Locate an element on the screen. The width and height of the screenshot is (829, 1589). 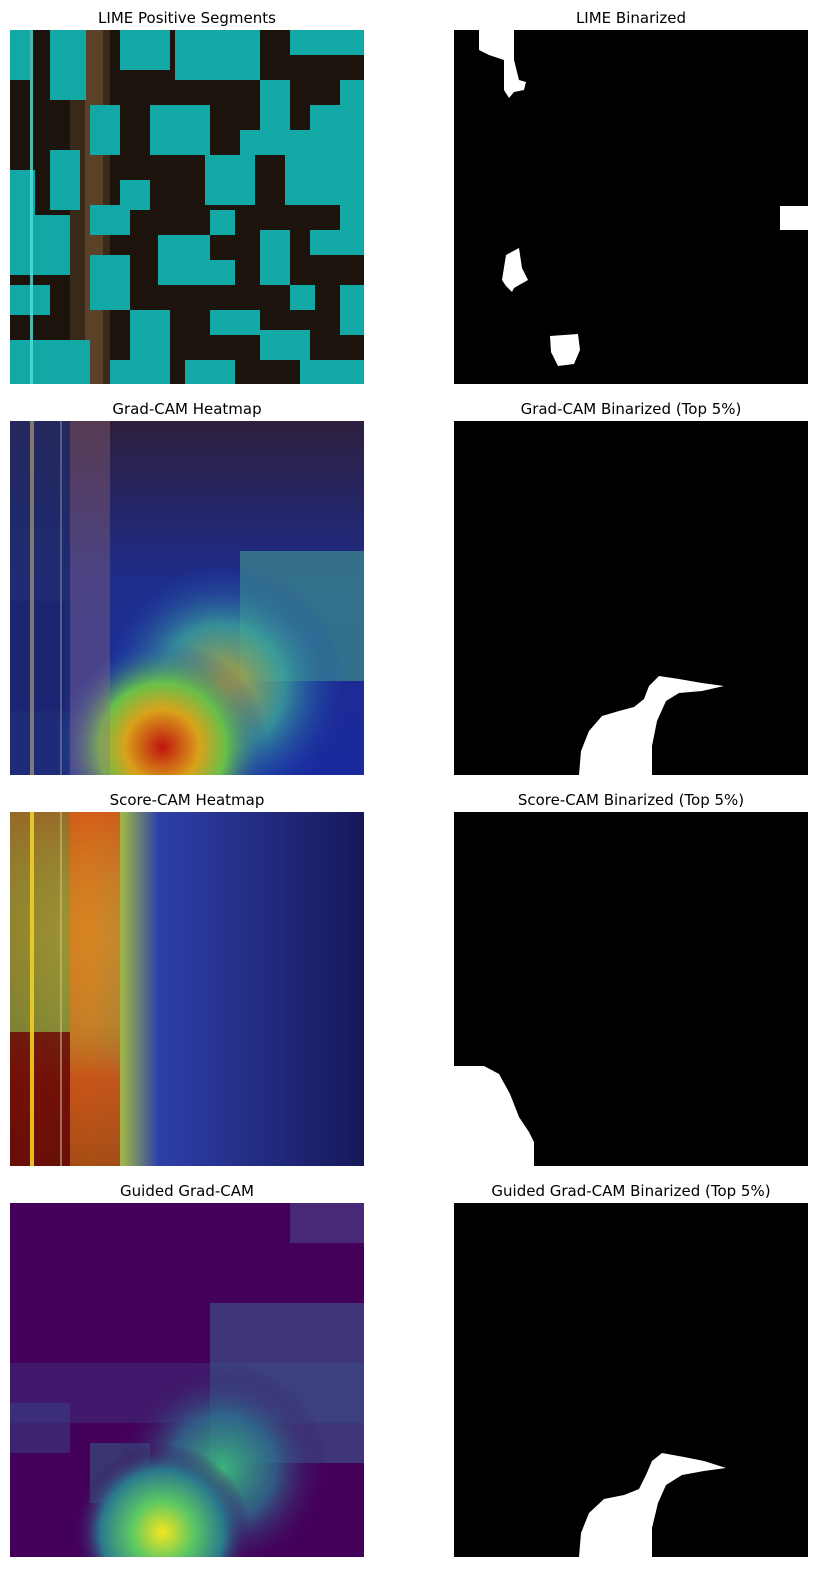
guided-gradcam-image is located at coordinates (187, 1380).